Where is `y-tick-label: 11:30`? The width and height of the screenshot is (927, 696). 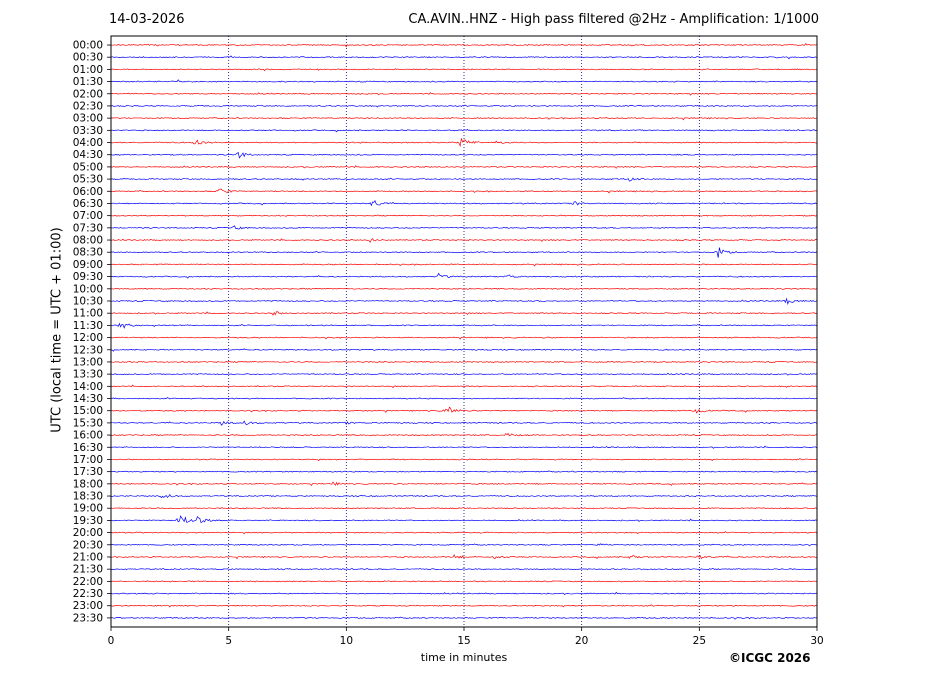
y-tick-label: 11:30 is located at coordinates (88, 326).